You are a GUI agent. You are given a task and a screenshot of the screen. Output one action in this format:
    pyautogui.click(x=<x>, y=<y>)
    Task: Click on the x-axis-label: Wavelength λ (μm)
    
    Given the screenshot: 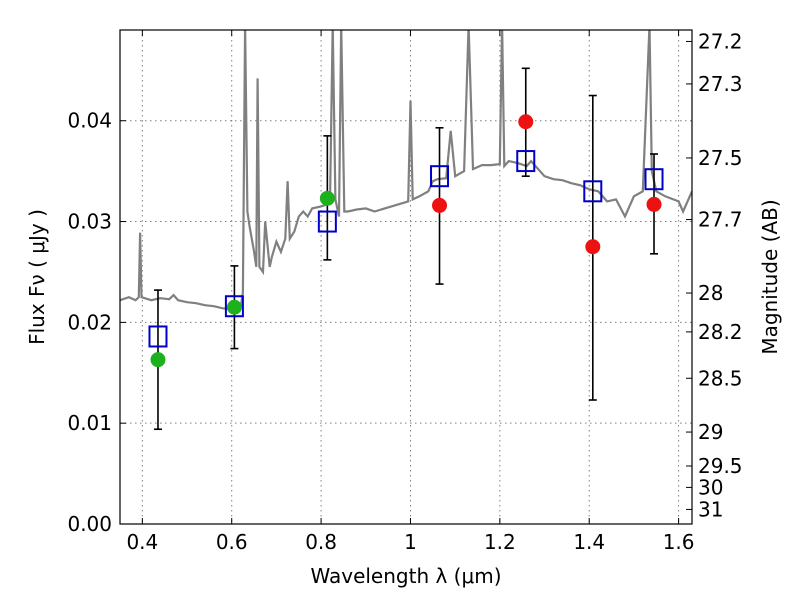 What is the action you would take?
    pyautogui.click(x=405, y=576)
    